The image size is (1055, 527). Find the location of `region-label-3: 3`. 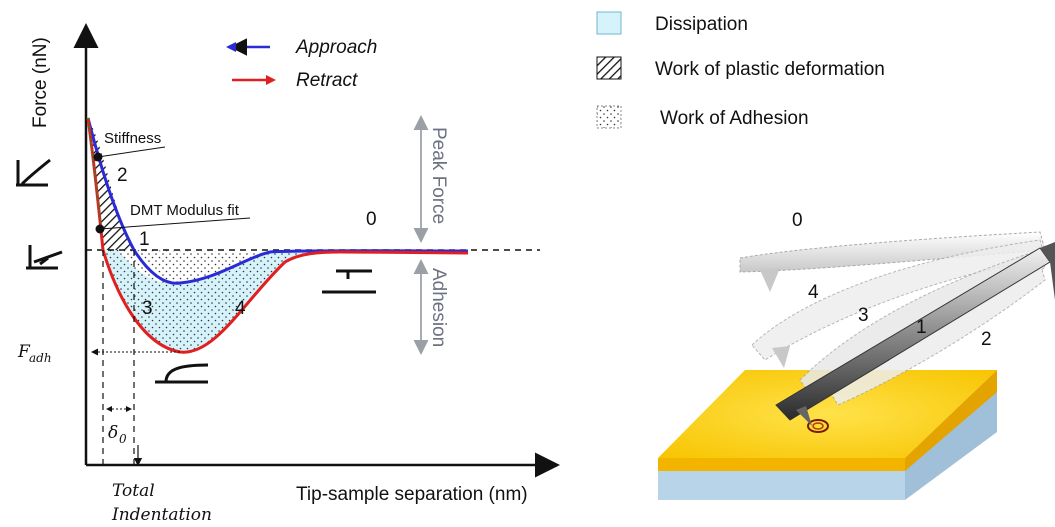

region-label-3: 3 is located at coordinates (147, 308).